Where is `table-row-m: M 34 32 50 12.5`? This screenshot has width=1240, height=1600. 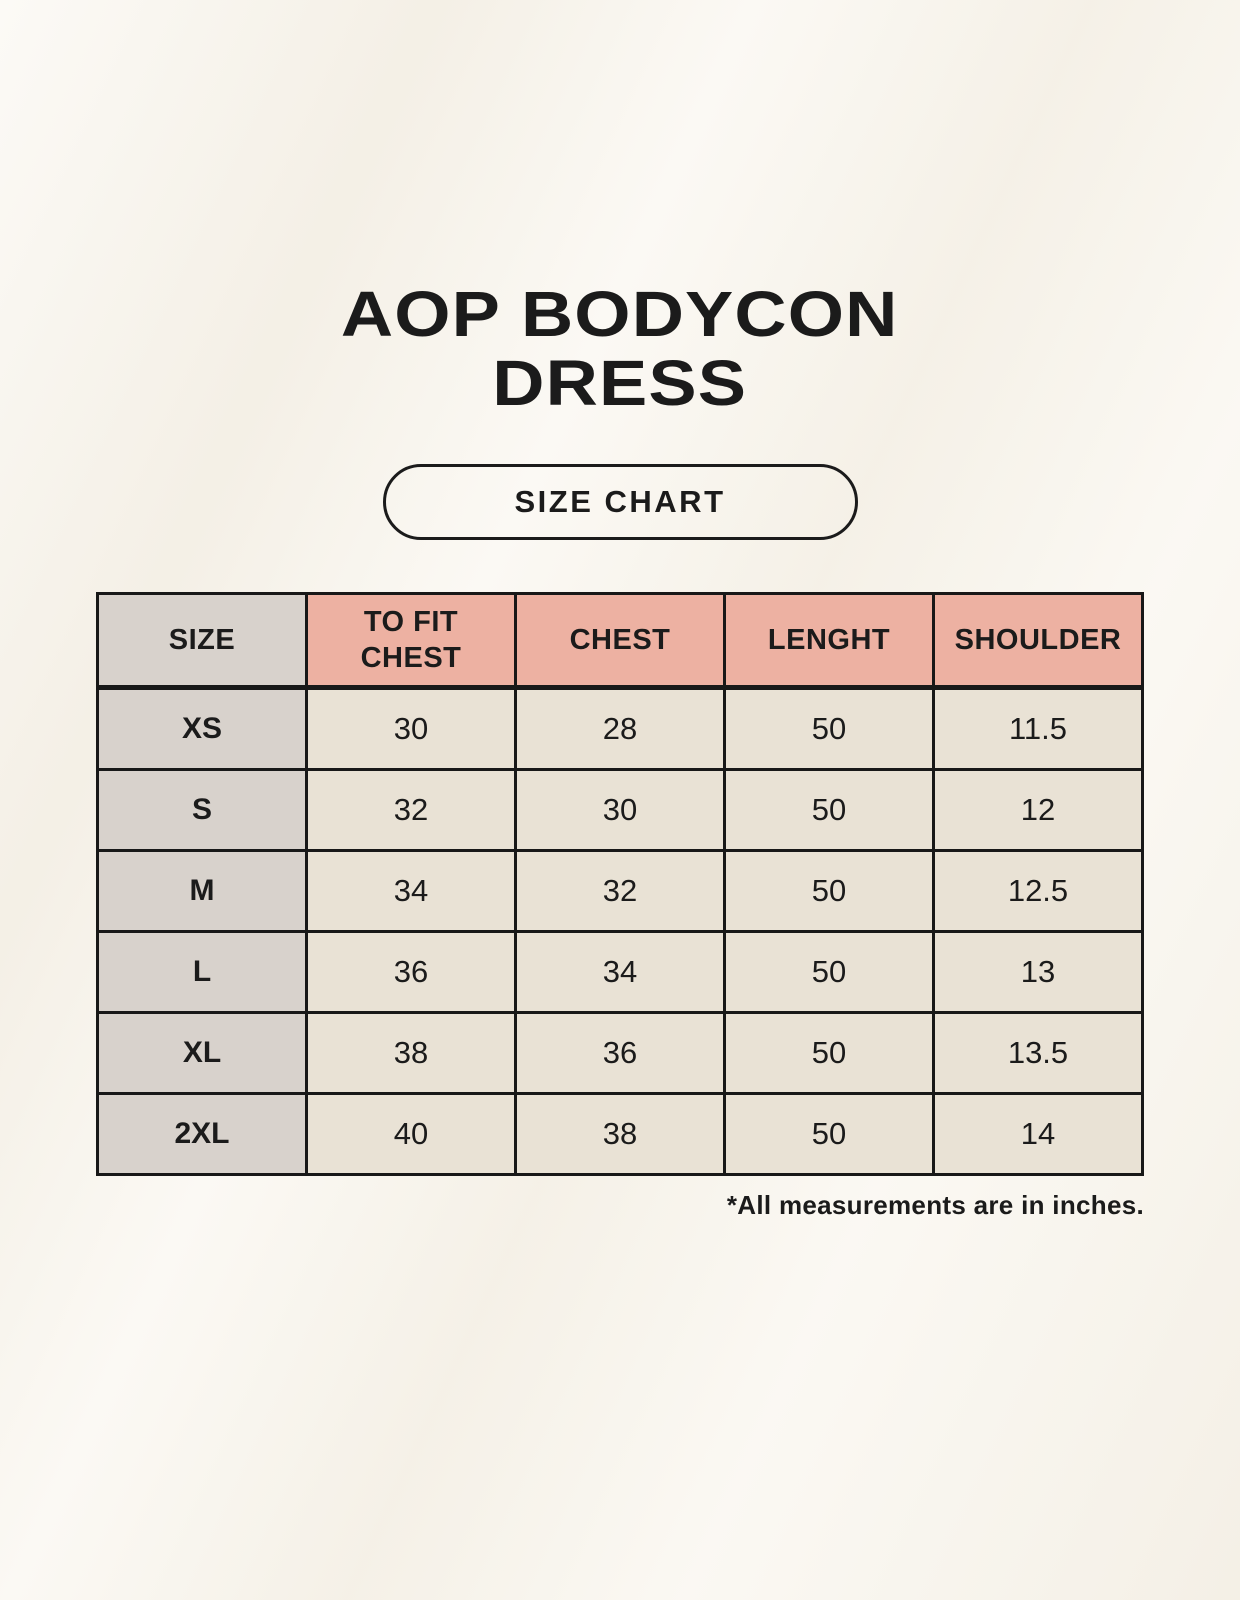 table-row-m: M 34 32 50 12.5 is located at coordinates (620, 891).